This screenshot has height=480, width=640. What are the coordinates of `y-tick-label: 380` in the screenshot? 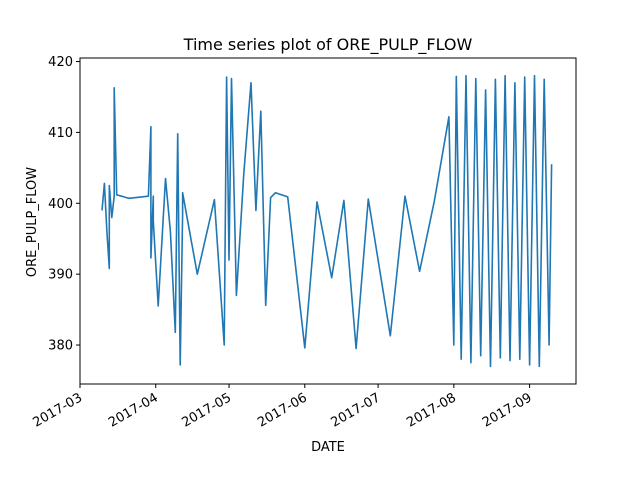 It's located at (60, 346).